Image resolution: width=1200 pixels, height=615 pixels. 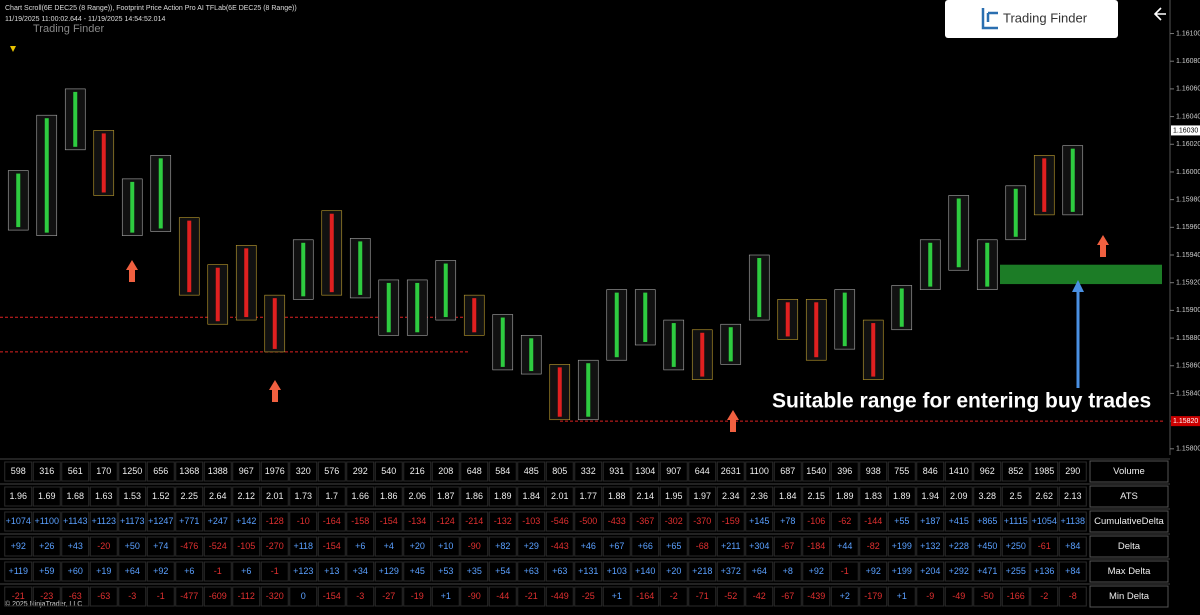 What do you see at coordinates (959, 471) in the screenshot?
I see `cell: 1410` at bounding box center [959, 471].